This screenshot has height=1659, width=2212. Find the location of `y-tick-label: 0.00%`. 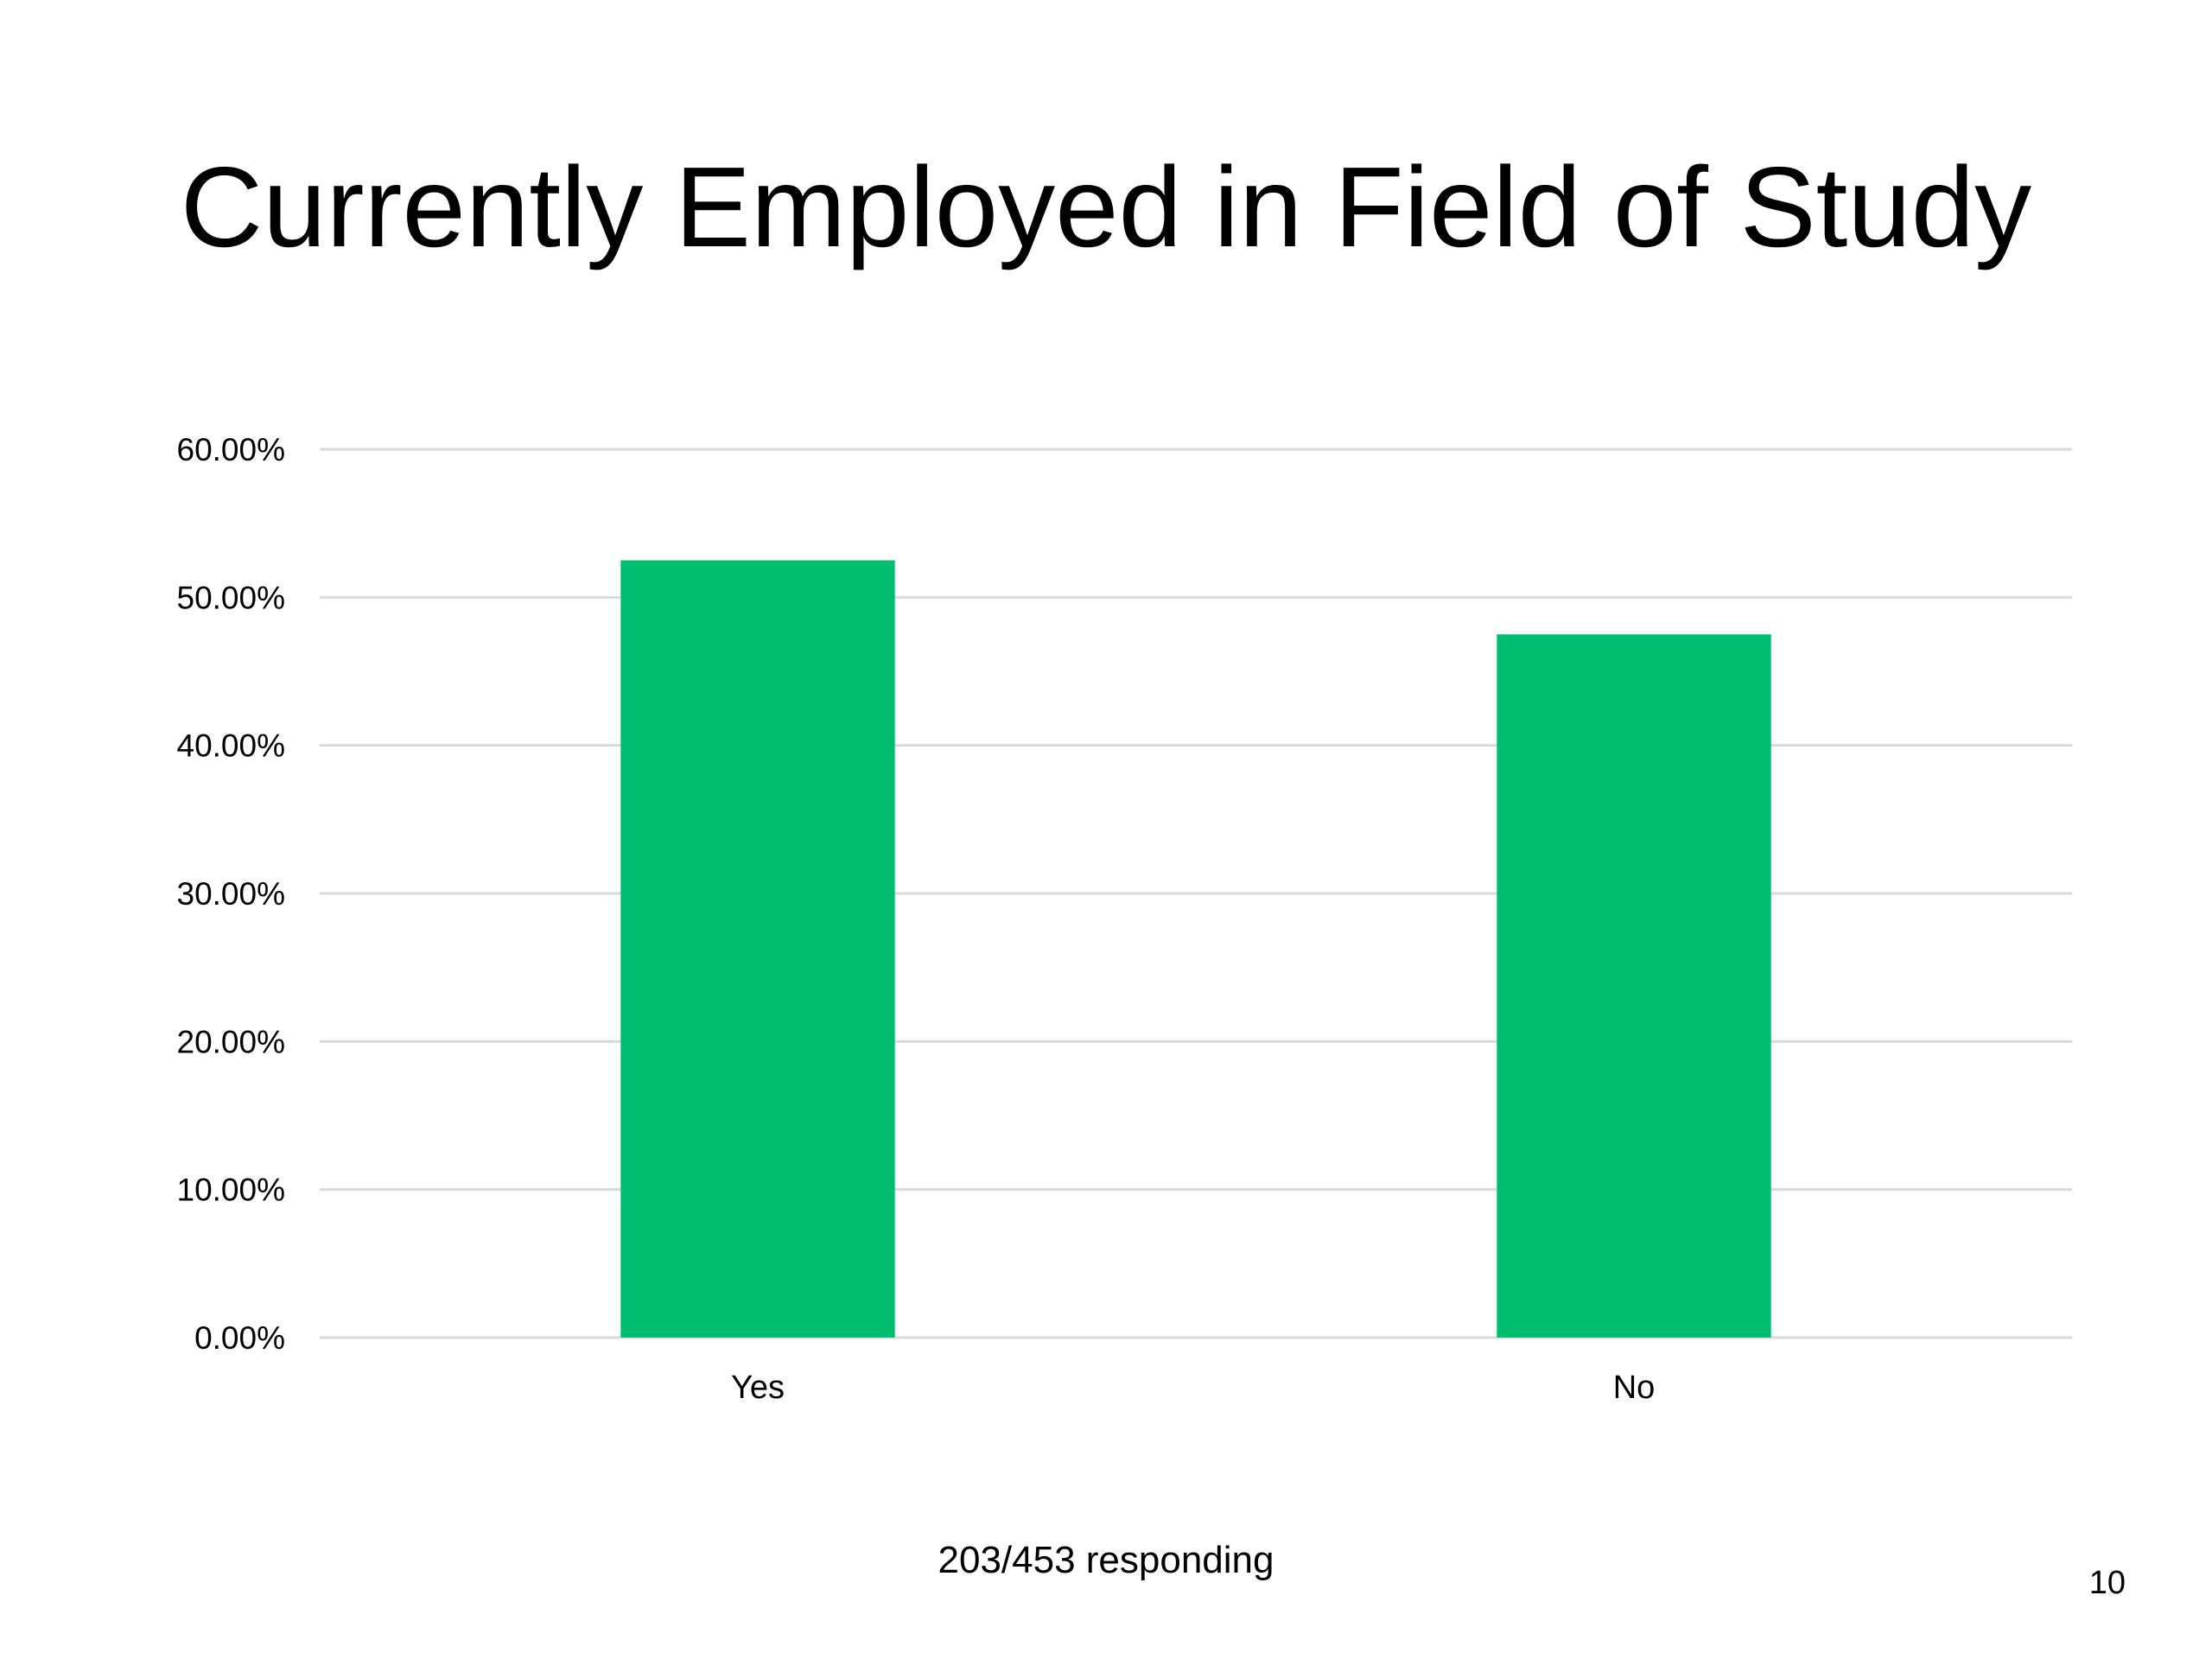

y-tick-label: 0.00% is located at coordinates (239, 1338).